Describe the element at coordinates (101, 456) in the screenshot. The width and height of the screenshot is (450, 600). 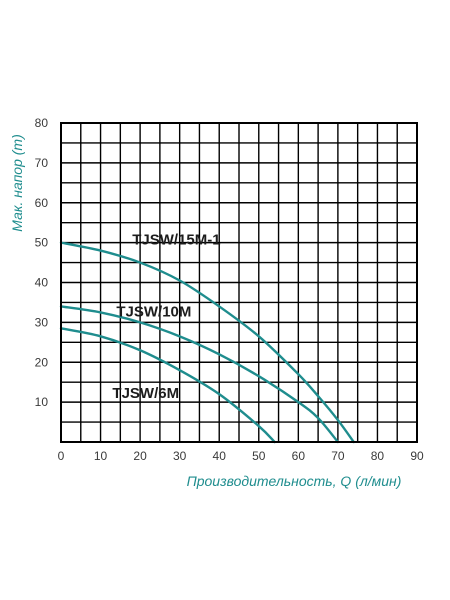
I see `x-tick-label: 10` at that location.